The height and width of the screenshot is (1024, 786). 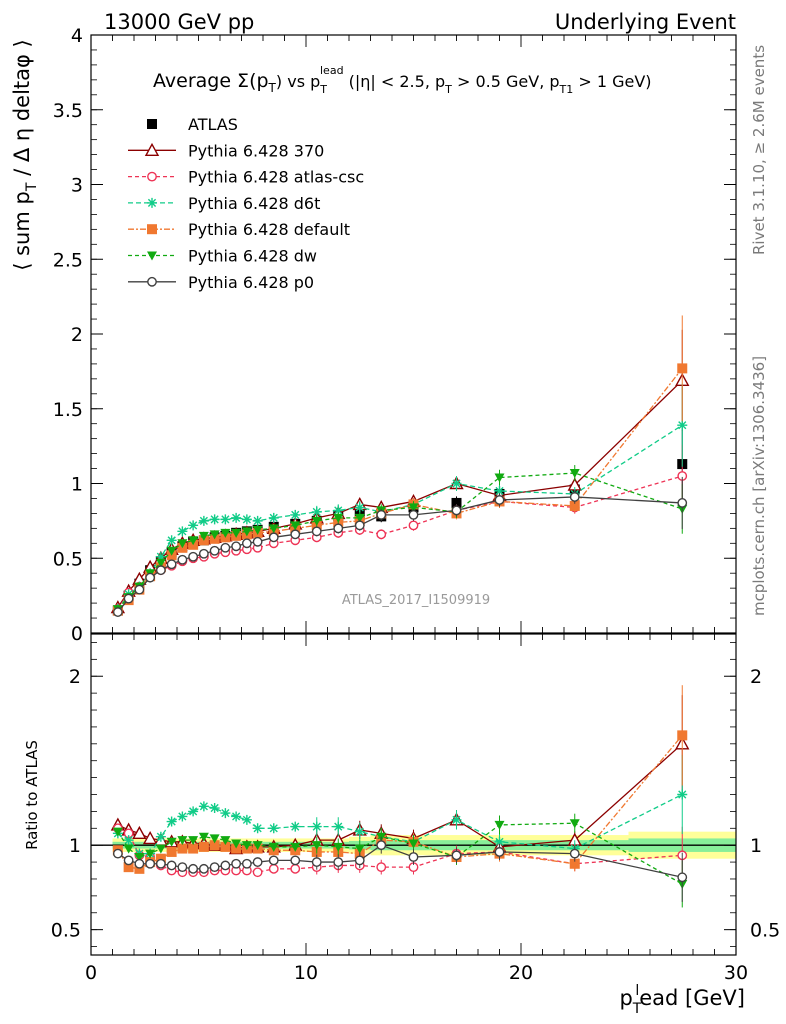 I want to click on legend-entry-pythia-6-428-dw: Pythia 6.428 dw, so click(x=222, y=256).